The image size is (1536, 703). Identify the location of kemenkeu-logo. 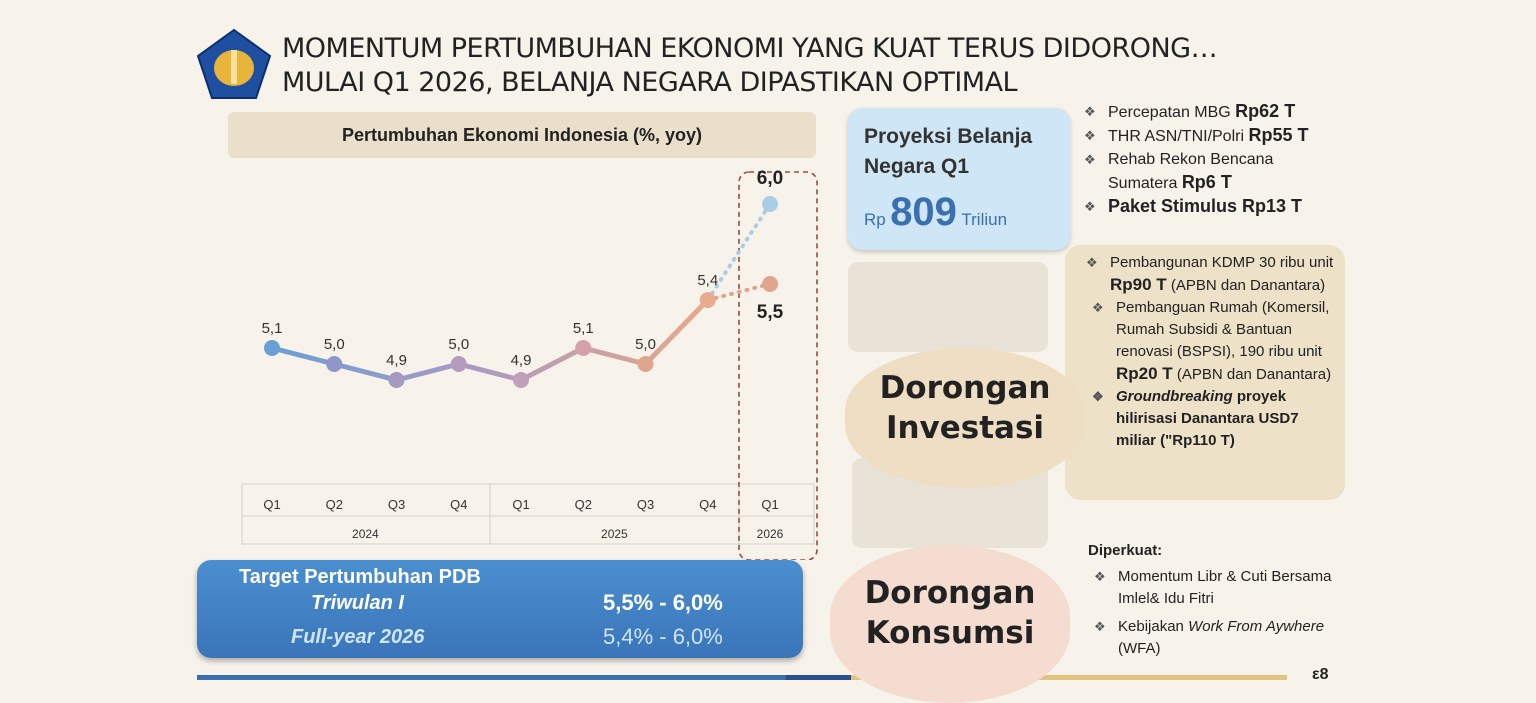
(234, 63).